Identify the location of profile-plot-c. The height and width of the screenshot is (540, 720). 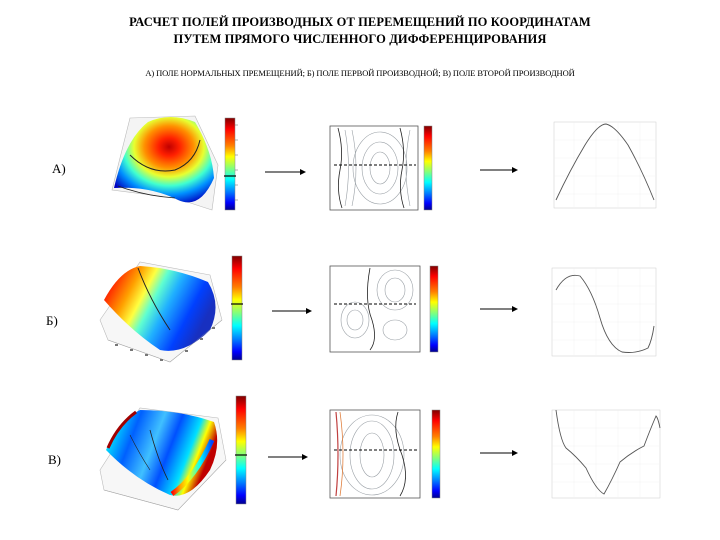
(606, 454).